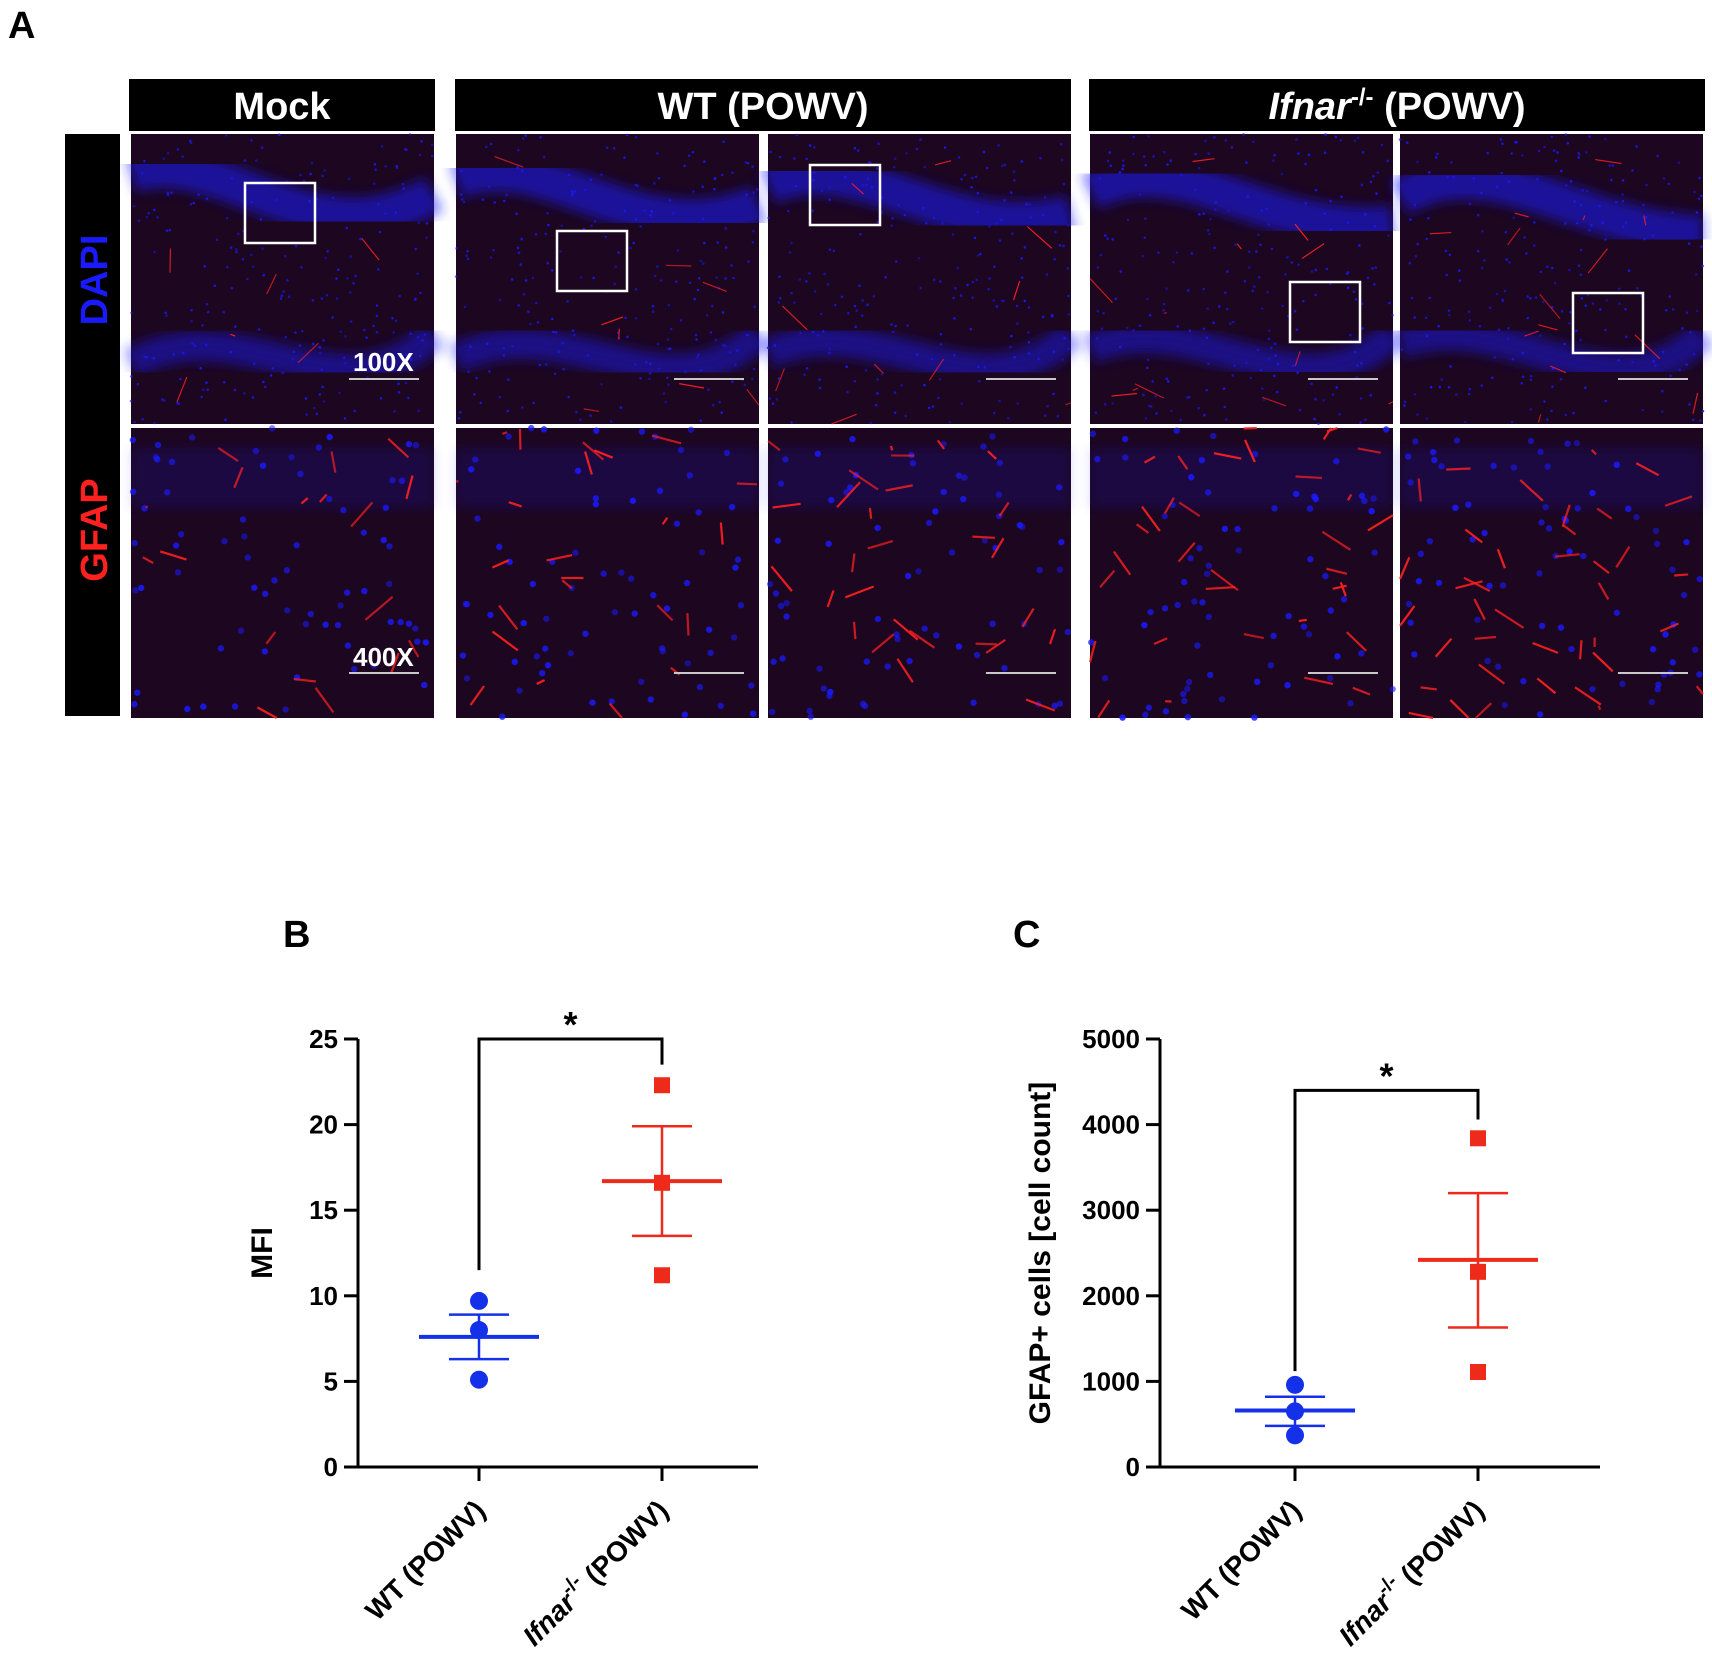 This screenshot has height=1679, width=1712. What do you see at coordinates (1242, 573) in the screenshot?
I see `micrograph-tile` at bounding box center [1242, 573].